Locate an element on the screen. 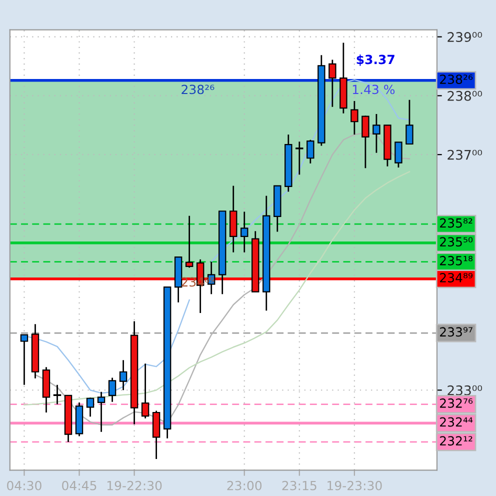 The height and width of the screenshot is (496, 496). x-tick-label: 23:15 is located at coordinates (299, 485).